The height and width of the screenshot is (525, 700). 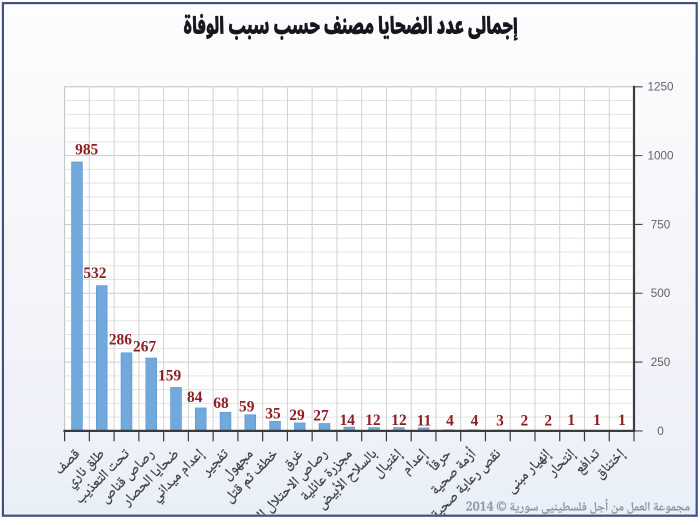 What do you see at coordinates (660, 431) in the screenshot?
I see `svg-text: 0` at bounding box center [660, 431].